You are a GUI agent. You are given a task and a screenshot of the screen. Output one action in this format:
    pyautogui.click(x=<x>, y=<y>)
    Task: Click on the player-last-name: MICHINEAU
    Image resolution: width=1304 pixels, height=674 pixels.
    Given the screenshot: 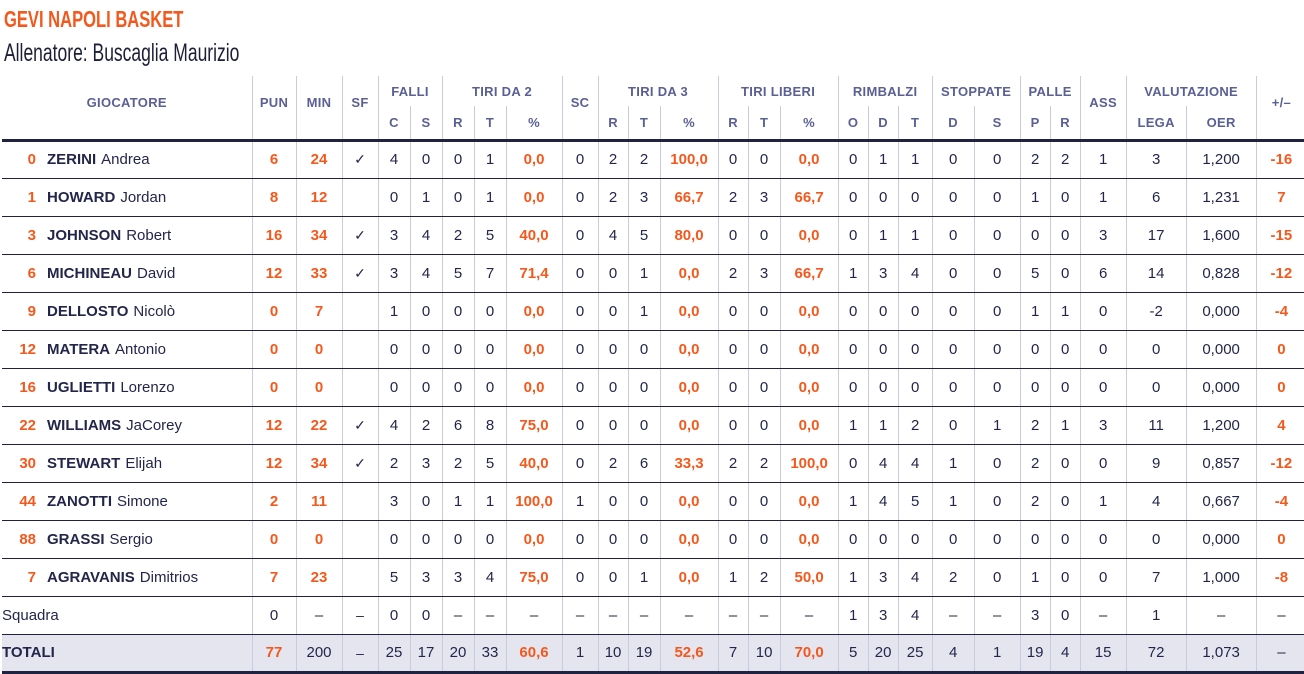 What is the action you would take?
    pyautogui.click(x=89, y=273)
    